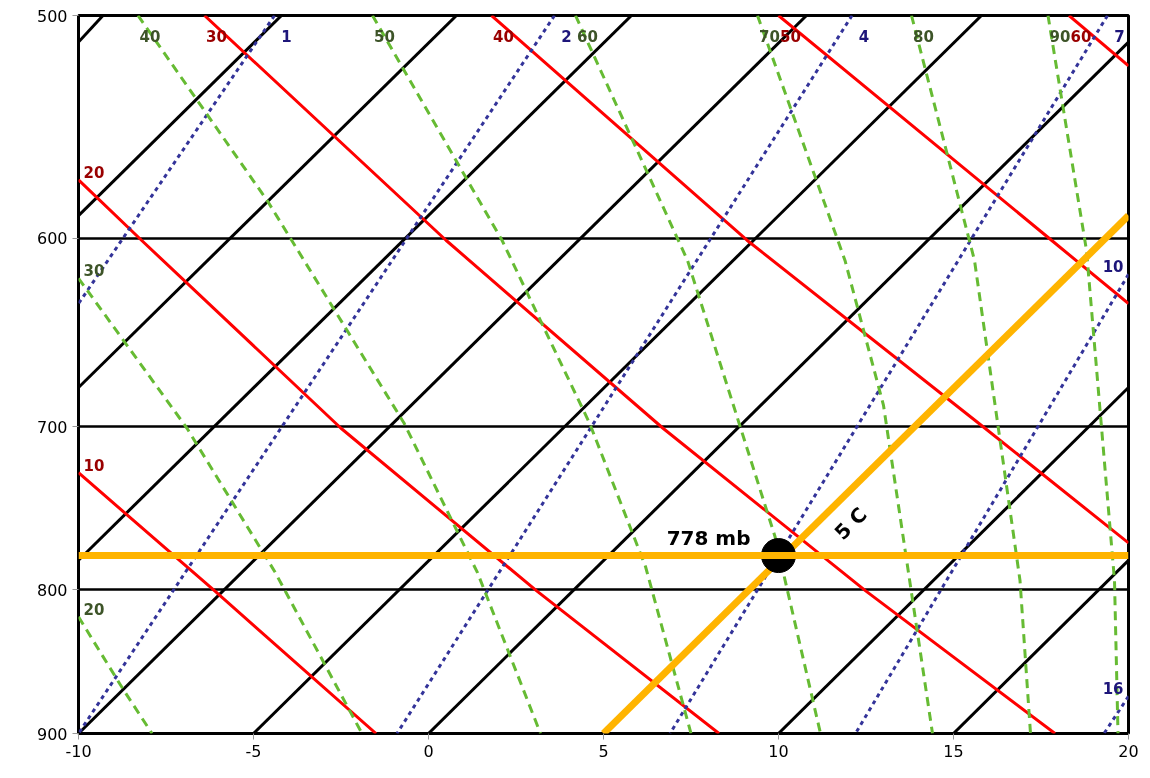 This screenshot has width=1150, height=778. Describe the element at coordinates (1119, 36) in the screenshot. I see `series-label: 7` at that location.